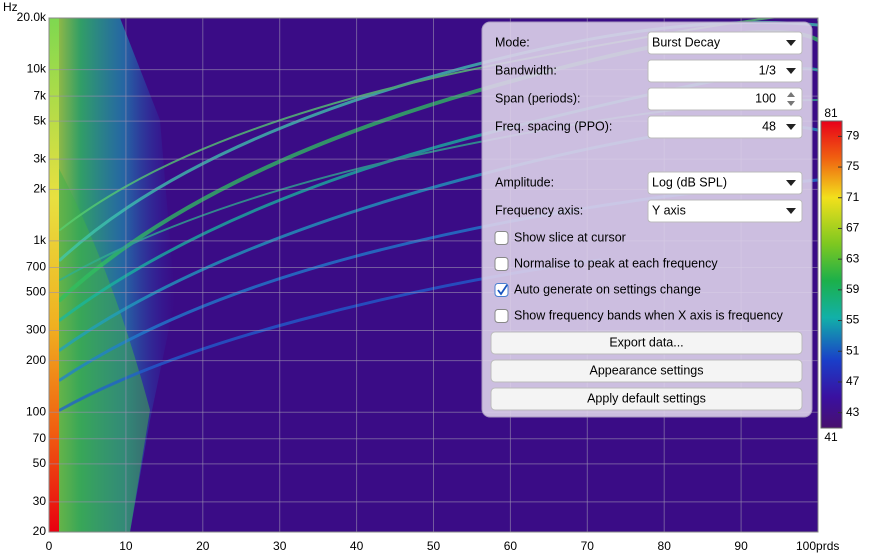  What do you see at coordinates (853, 412) in the screenshot?
I see `colorbar-tick-label: 43` at bounding box center [853, 412].